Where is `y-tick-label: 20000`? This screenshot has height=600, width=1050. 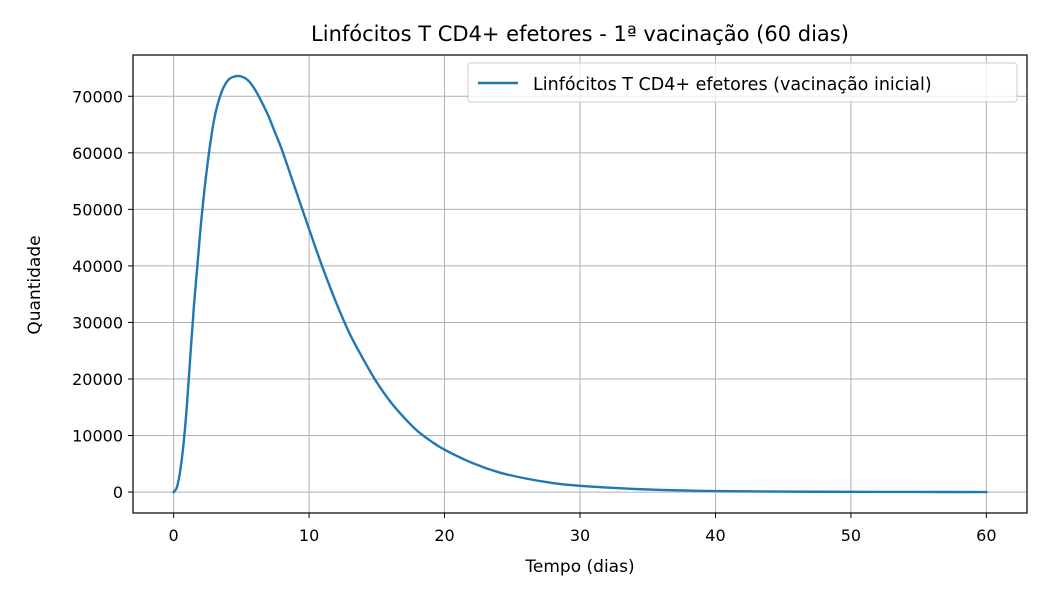 y-tick-label: 20000 is located at coordinates (97, 379).